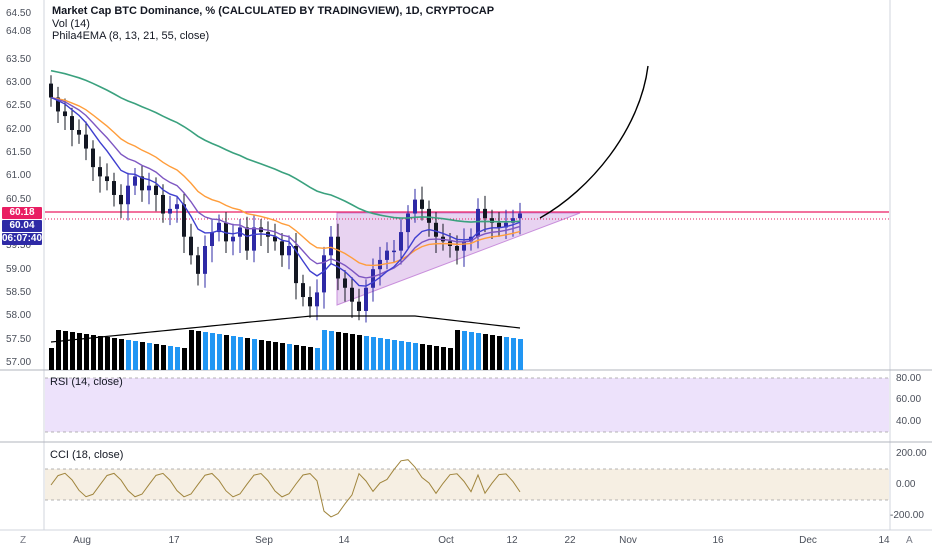  Describe the element at coordinates (19, 292) in the screenshot. I see `price-label: 58.50` at that location.